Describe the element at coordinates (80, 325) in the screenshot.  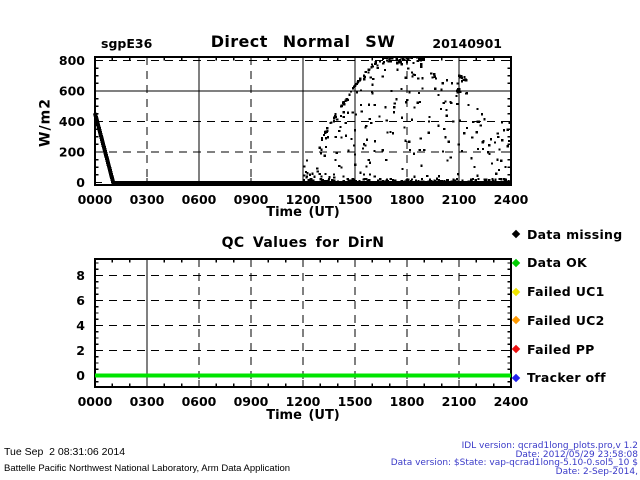
I see `svg-text: 4` at that location.